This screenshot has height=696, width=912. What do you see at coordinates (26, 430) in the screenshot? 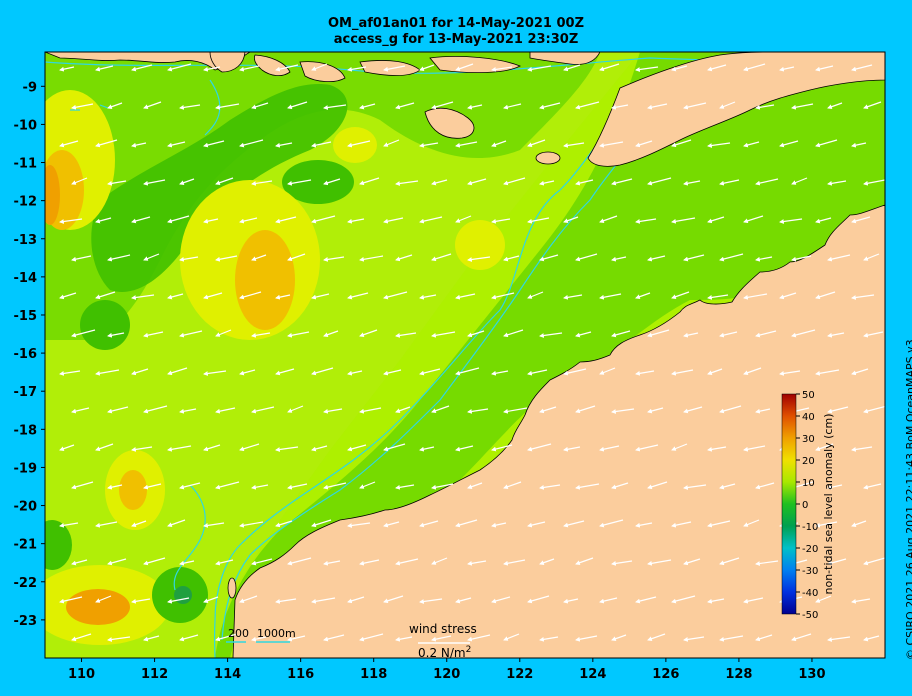
I see `lat-tick-label: -18` at bounding box center [26, 430].